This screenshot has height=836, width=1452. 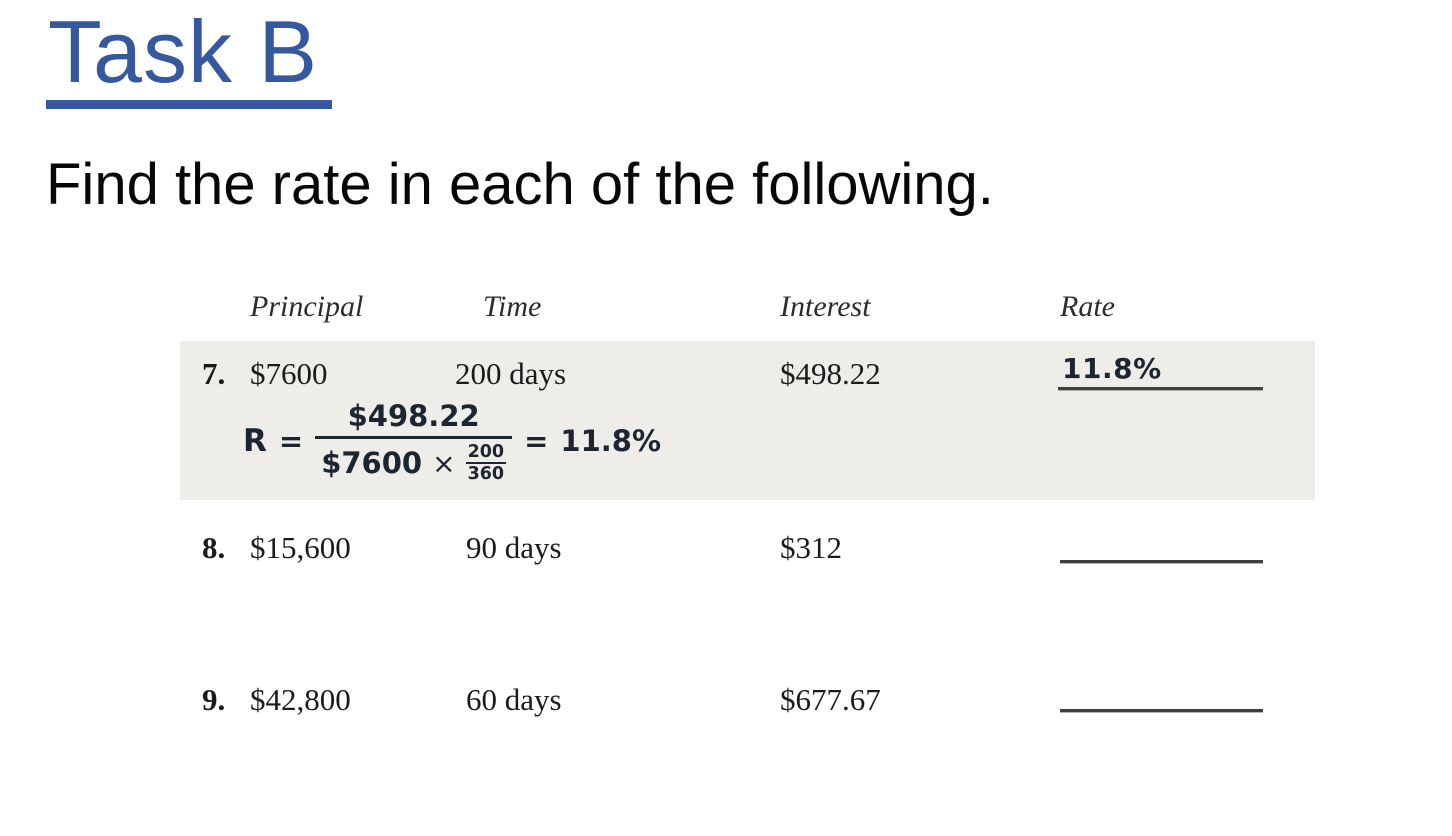 What do you see at coordinates (1087, 306) in the screenshot?
I see `column-header-rate: Rate` at bounding box center [1087, 306].